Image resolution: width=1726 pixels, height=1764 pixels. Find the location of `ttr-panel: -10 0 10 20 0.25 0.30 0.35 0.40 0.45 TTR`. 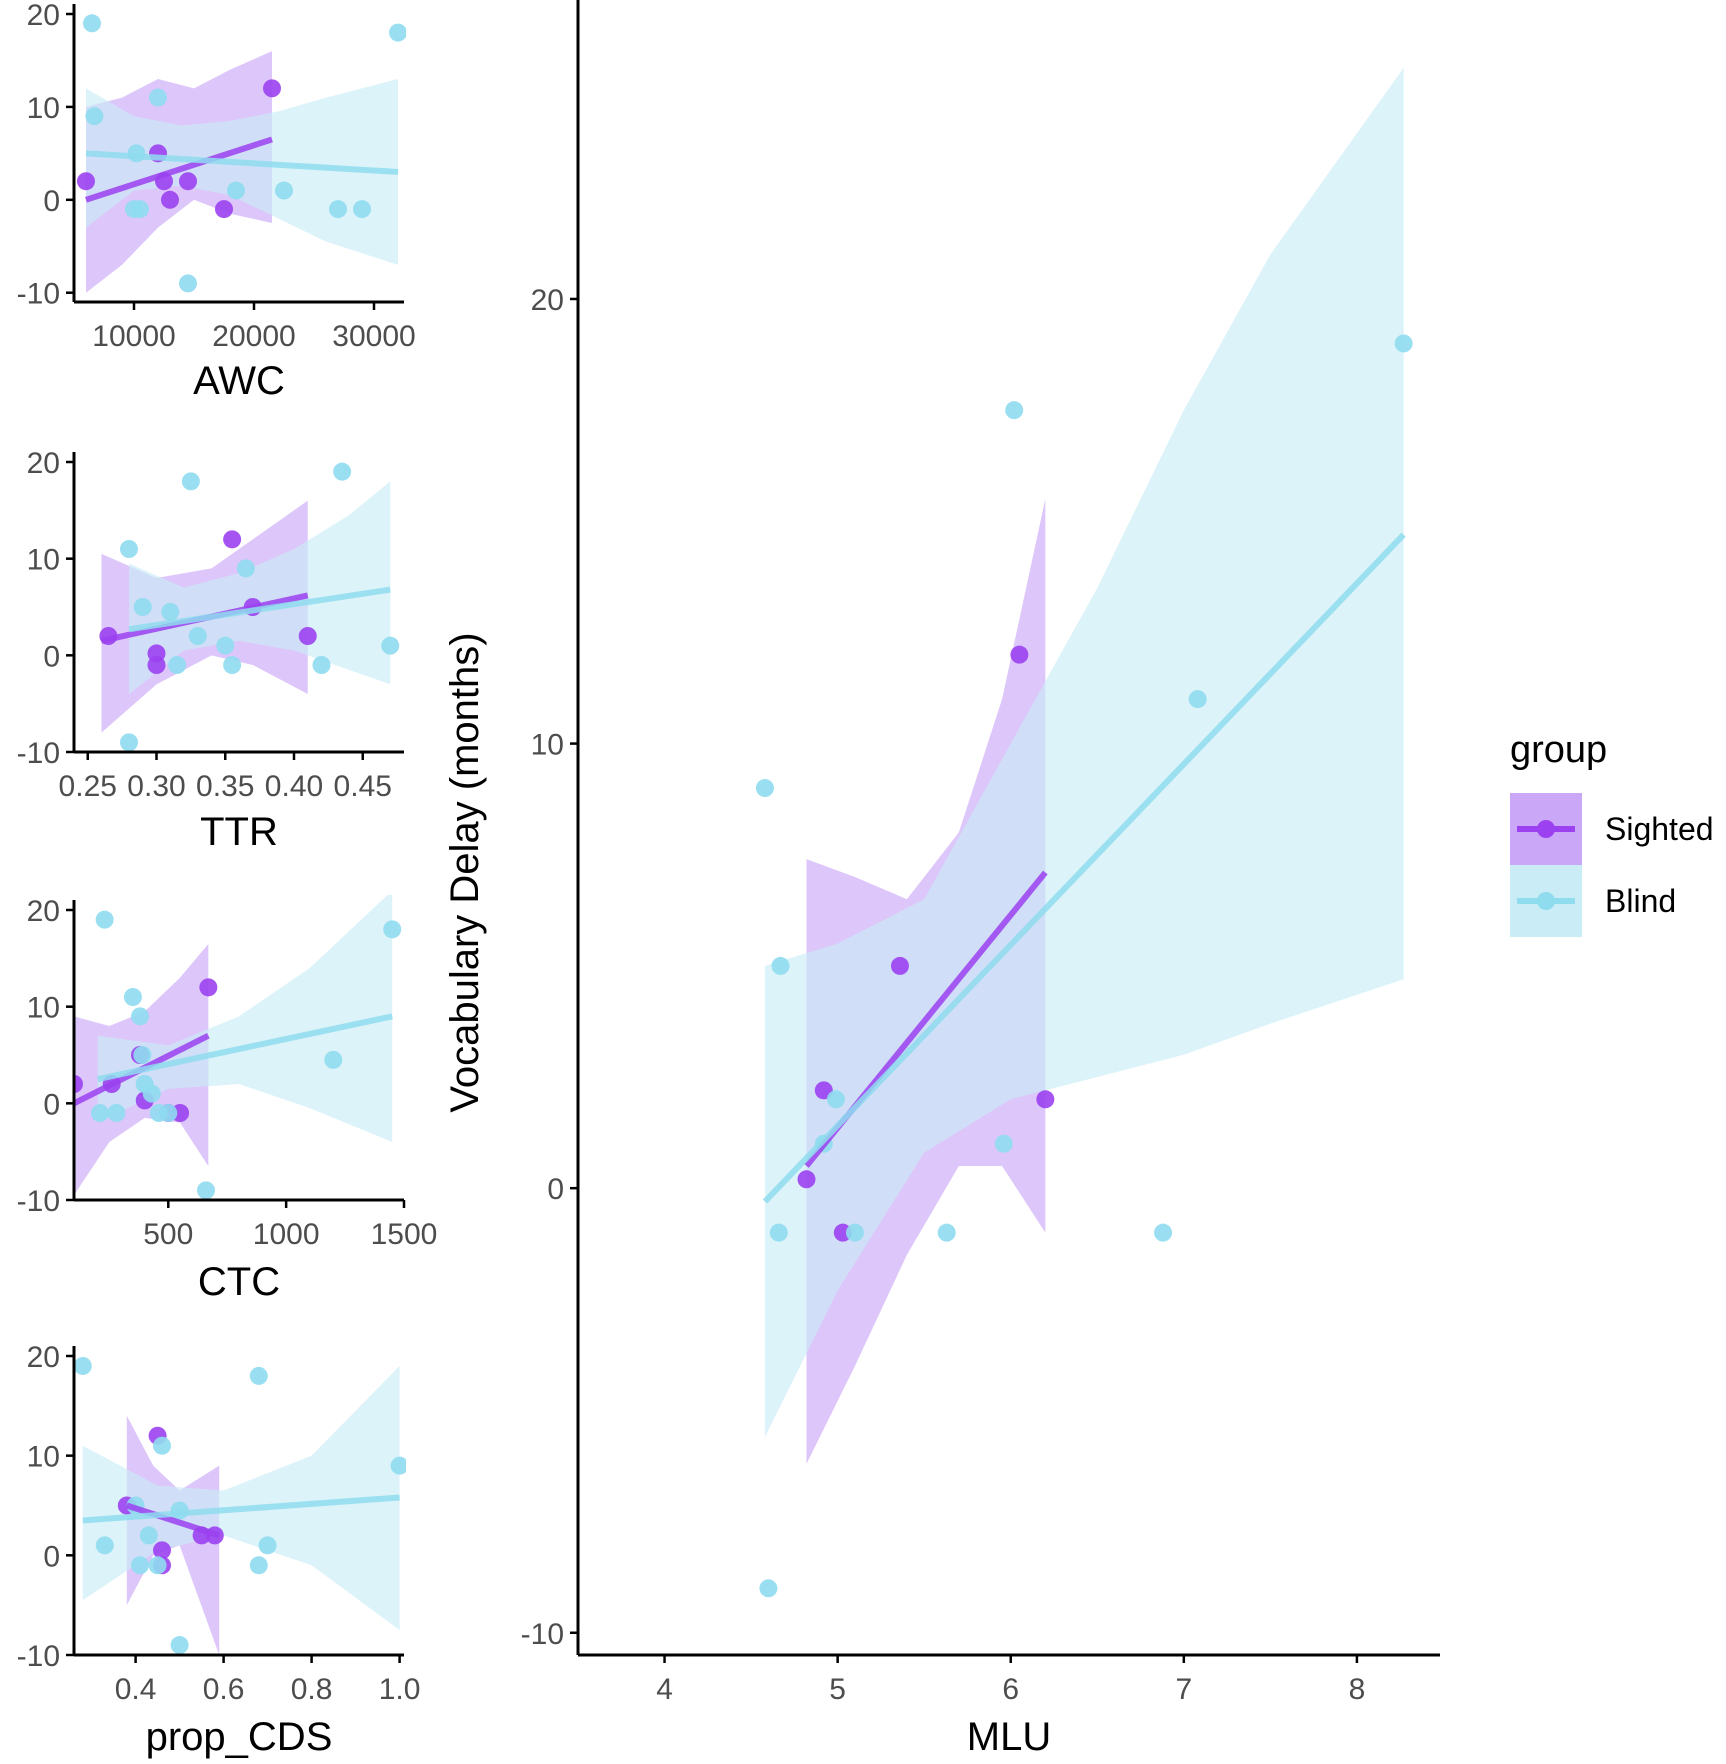

ttr-panel: -10 0 10 20 0.25 0.30 0.35 0.40 0.45 TTR is located at coordinates (210, 650).